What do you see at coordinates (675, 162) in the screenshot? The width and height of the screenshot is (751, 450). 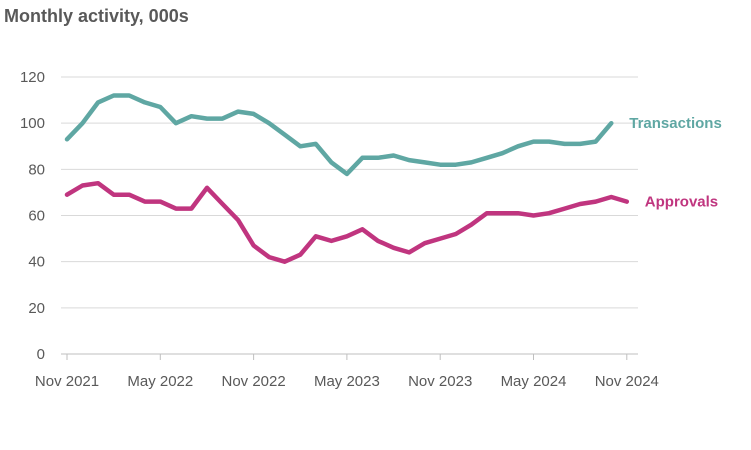 I see `series-labels: Transactions Approvals` at bounding box center [675, 162].